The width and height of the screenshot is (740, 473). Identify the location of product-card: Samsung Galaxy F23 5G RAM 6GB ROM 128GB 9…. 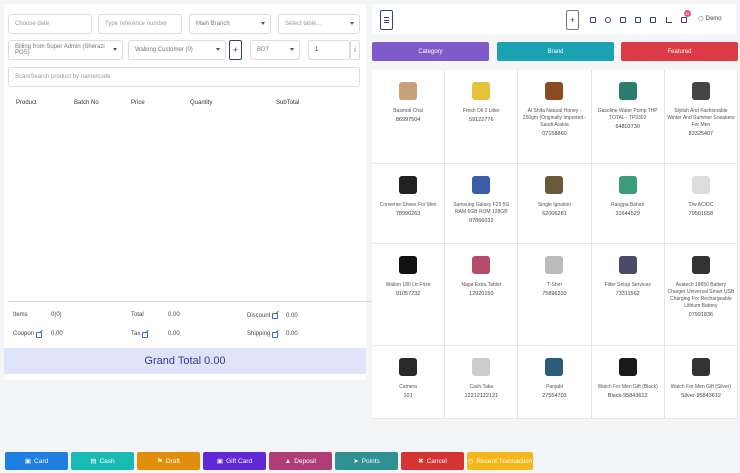
(482, 204).